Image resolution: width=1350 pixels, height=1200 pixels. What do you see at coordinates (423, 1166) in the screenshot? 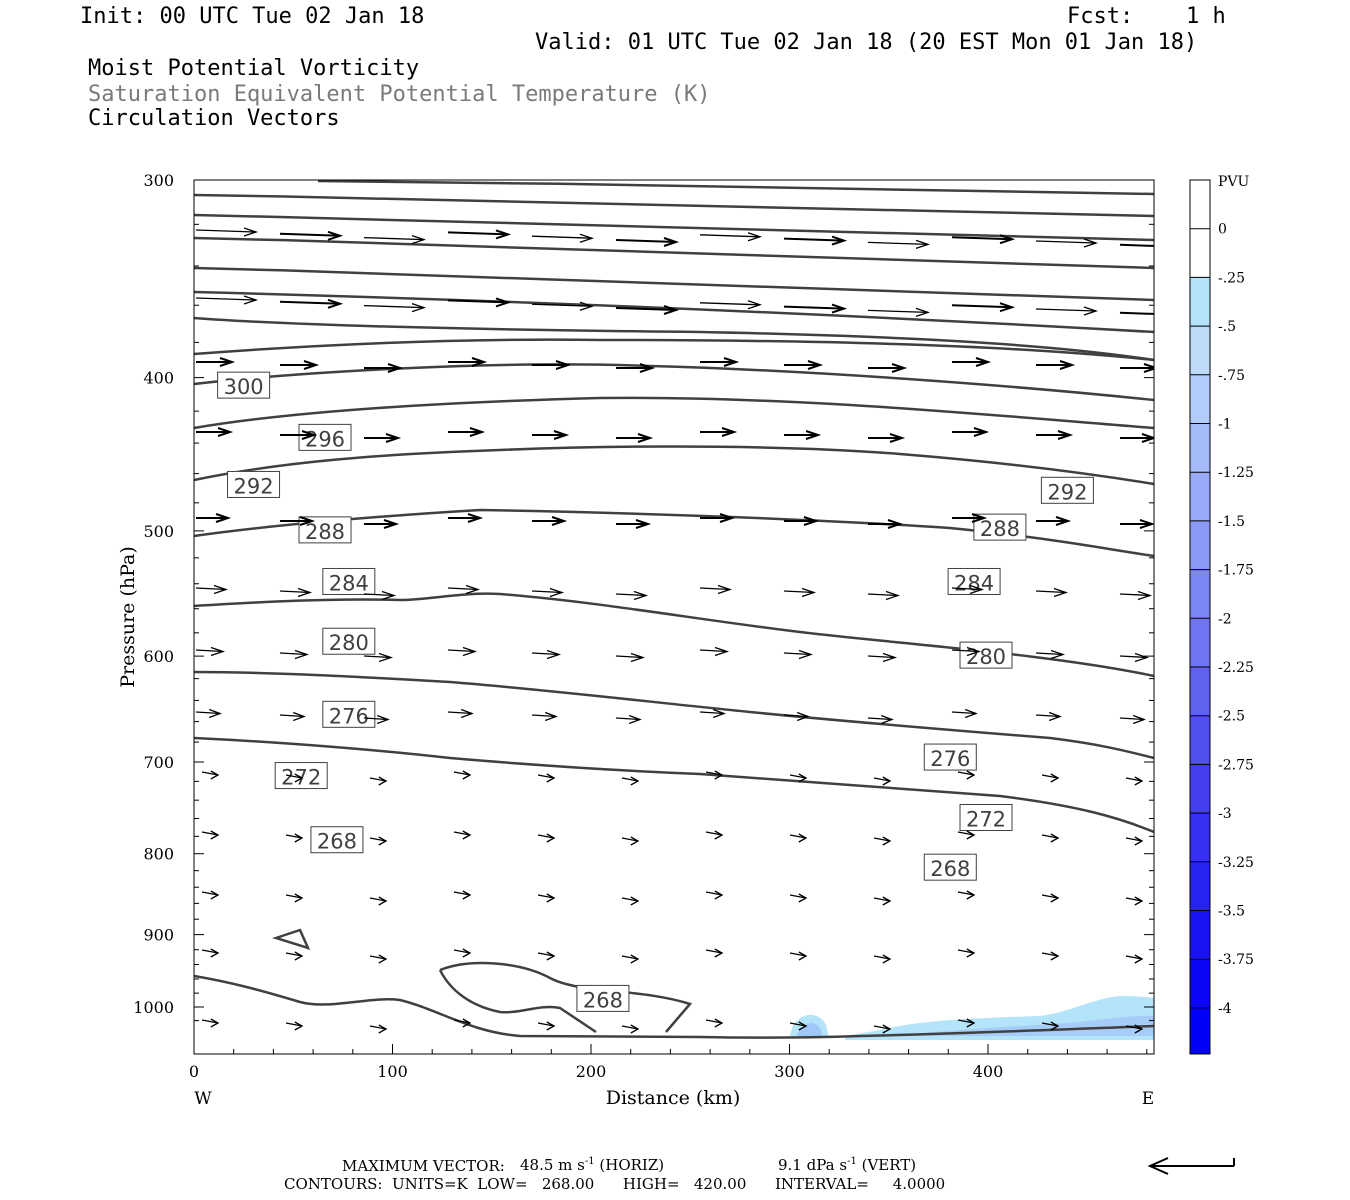
I see `max-vector-label: MAXIMUM VECTOR:` at bounding box center [423, 1166].